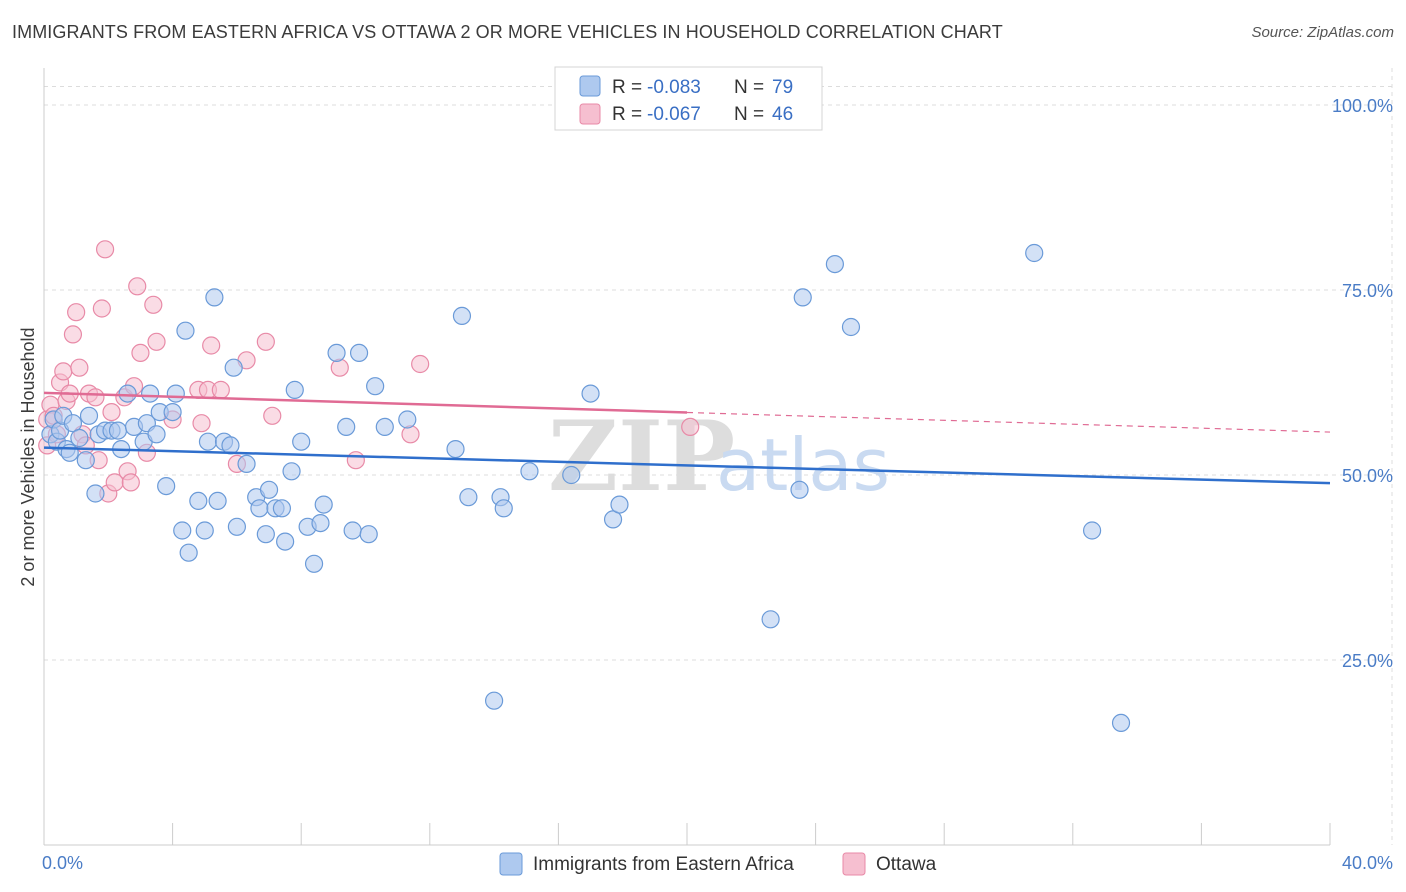 The height and width of the screenshot is (892, 1406). Describe the element at coordinates (28, 456) in the screenshot. I see `y-axis-title: 2 or more Vehicles in Household` at that location.